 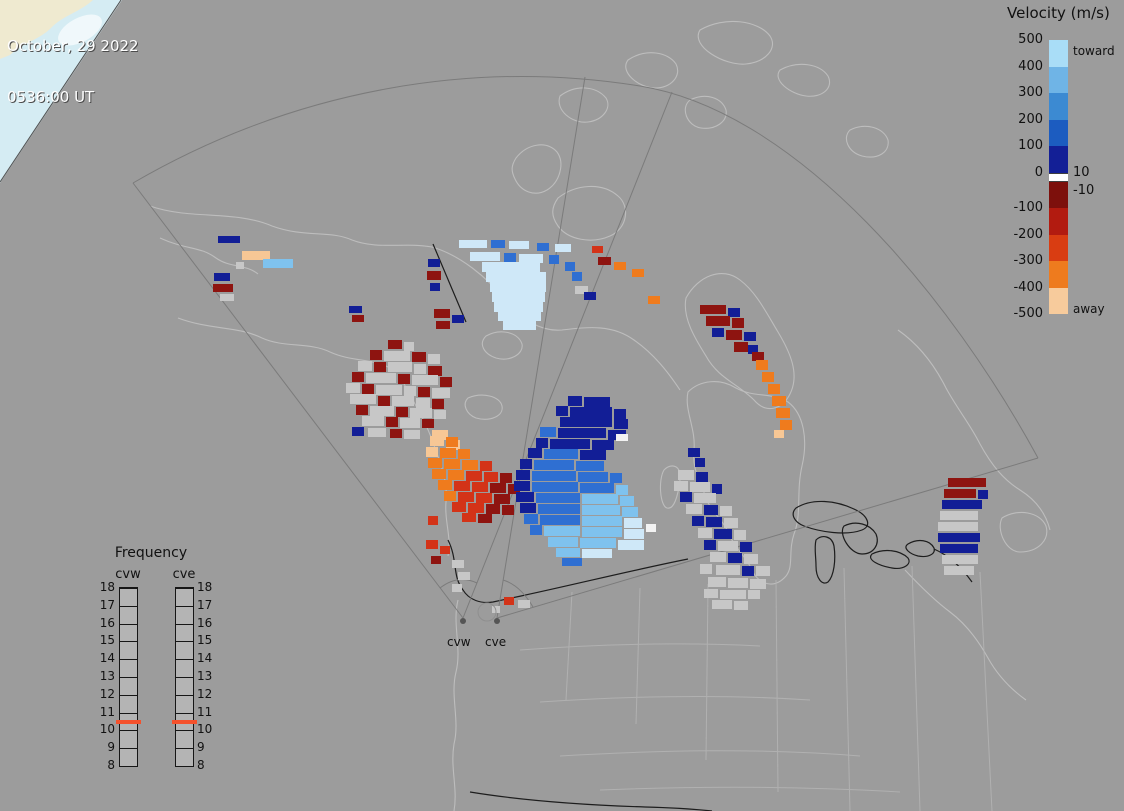 What do you see at coordinates (128, 721) in the screenshot?
I see `frequency-marker` at bounding box center [128, 721].